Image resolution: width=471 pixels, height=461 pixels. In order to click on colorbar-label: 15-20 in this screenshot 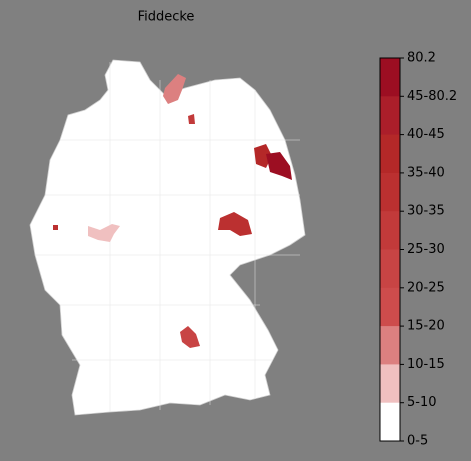, I will do `click(426, 326)`.